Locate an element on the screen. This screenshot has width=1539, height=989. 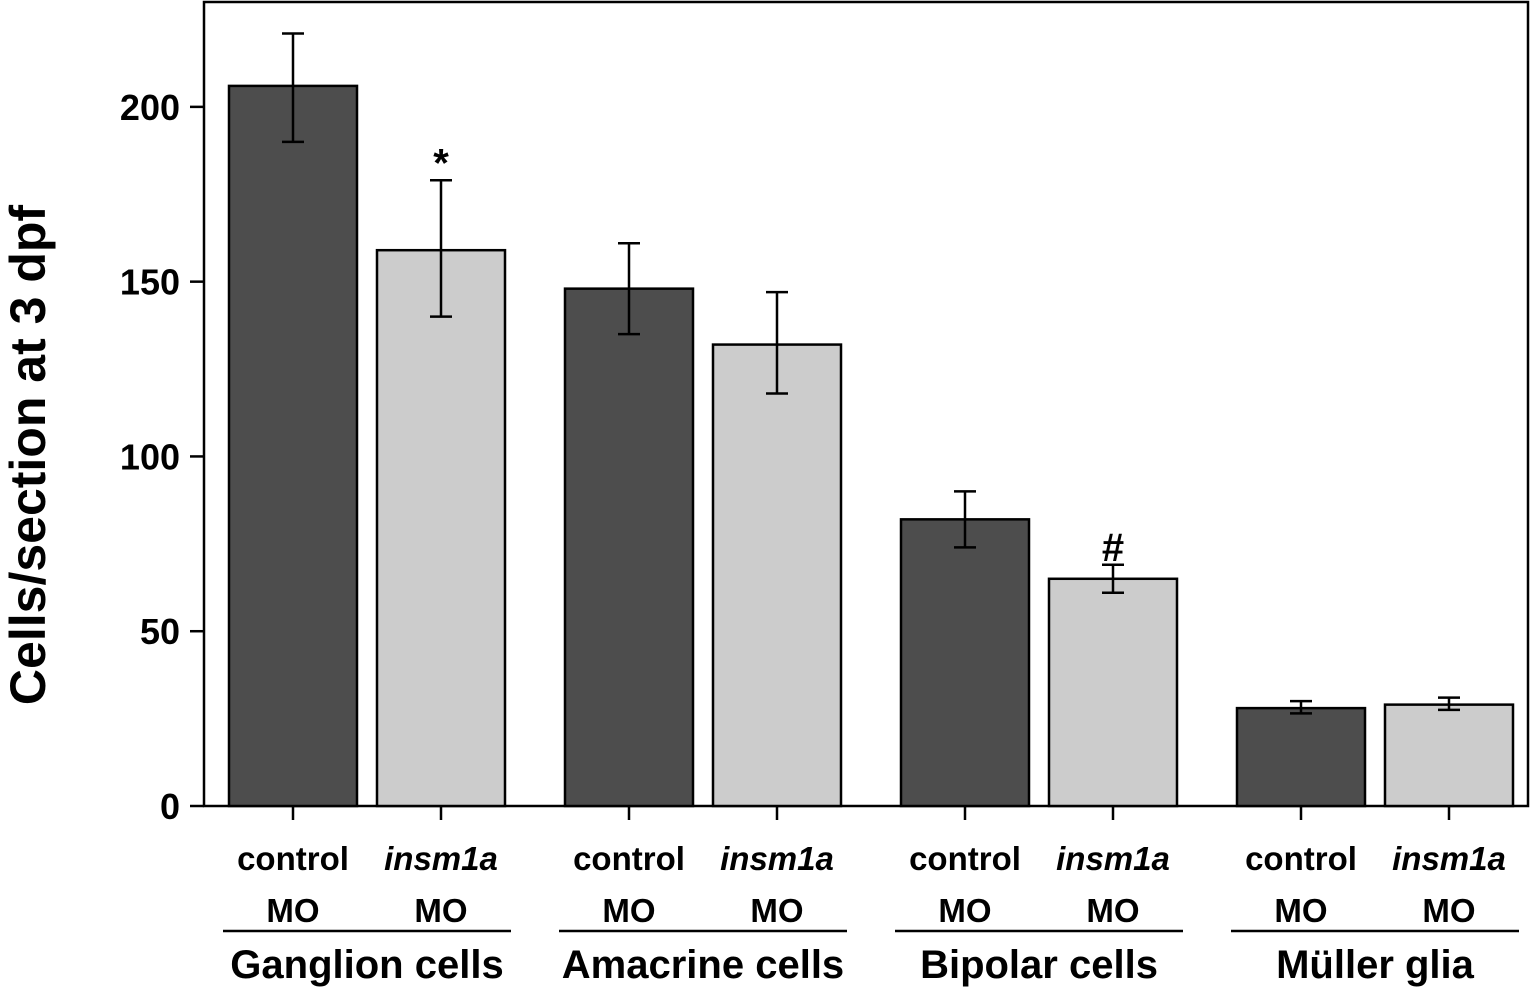
y-tick-label: 50 is located at coordinates (160, 631).